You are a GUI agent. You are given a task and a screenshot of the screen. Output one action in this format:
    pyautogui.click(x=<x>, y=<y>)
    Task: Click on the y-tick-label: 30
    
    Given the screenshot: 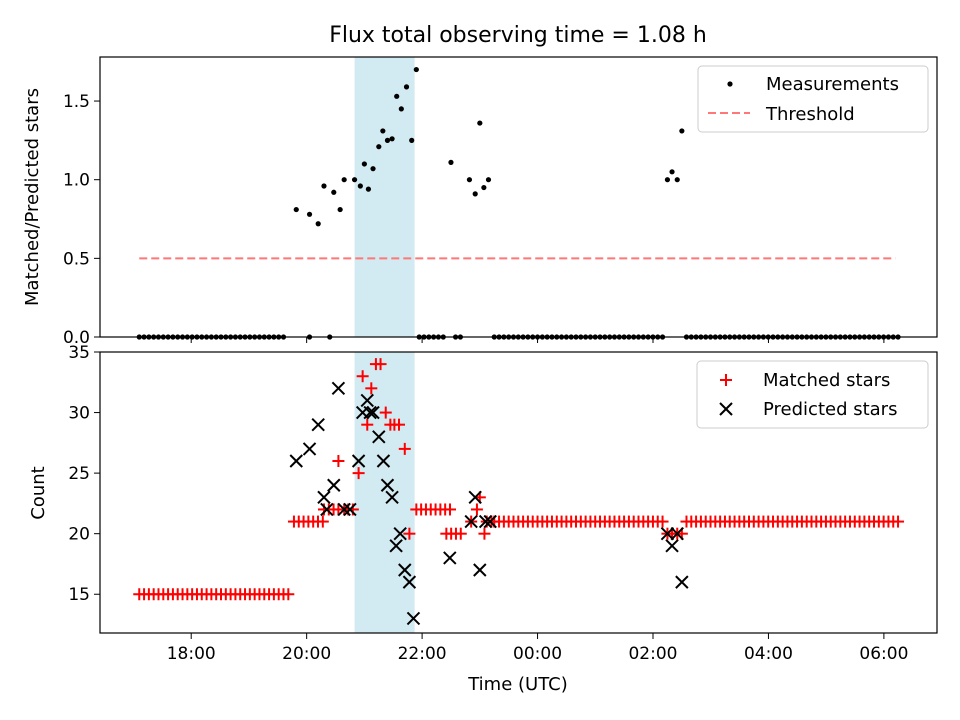 What is the action you would take?
    pyautogui.click(x=79, y=414)
    